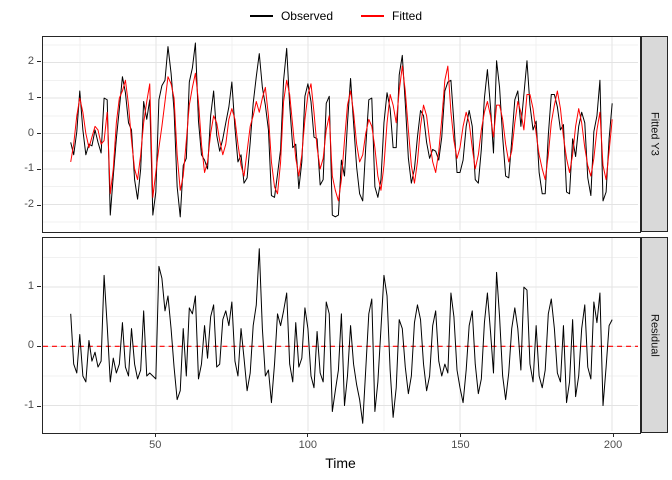 This screenshot has height=480, width=672. I want to click on facet-strip-residual: Residual, so click(654, 335).